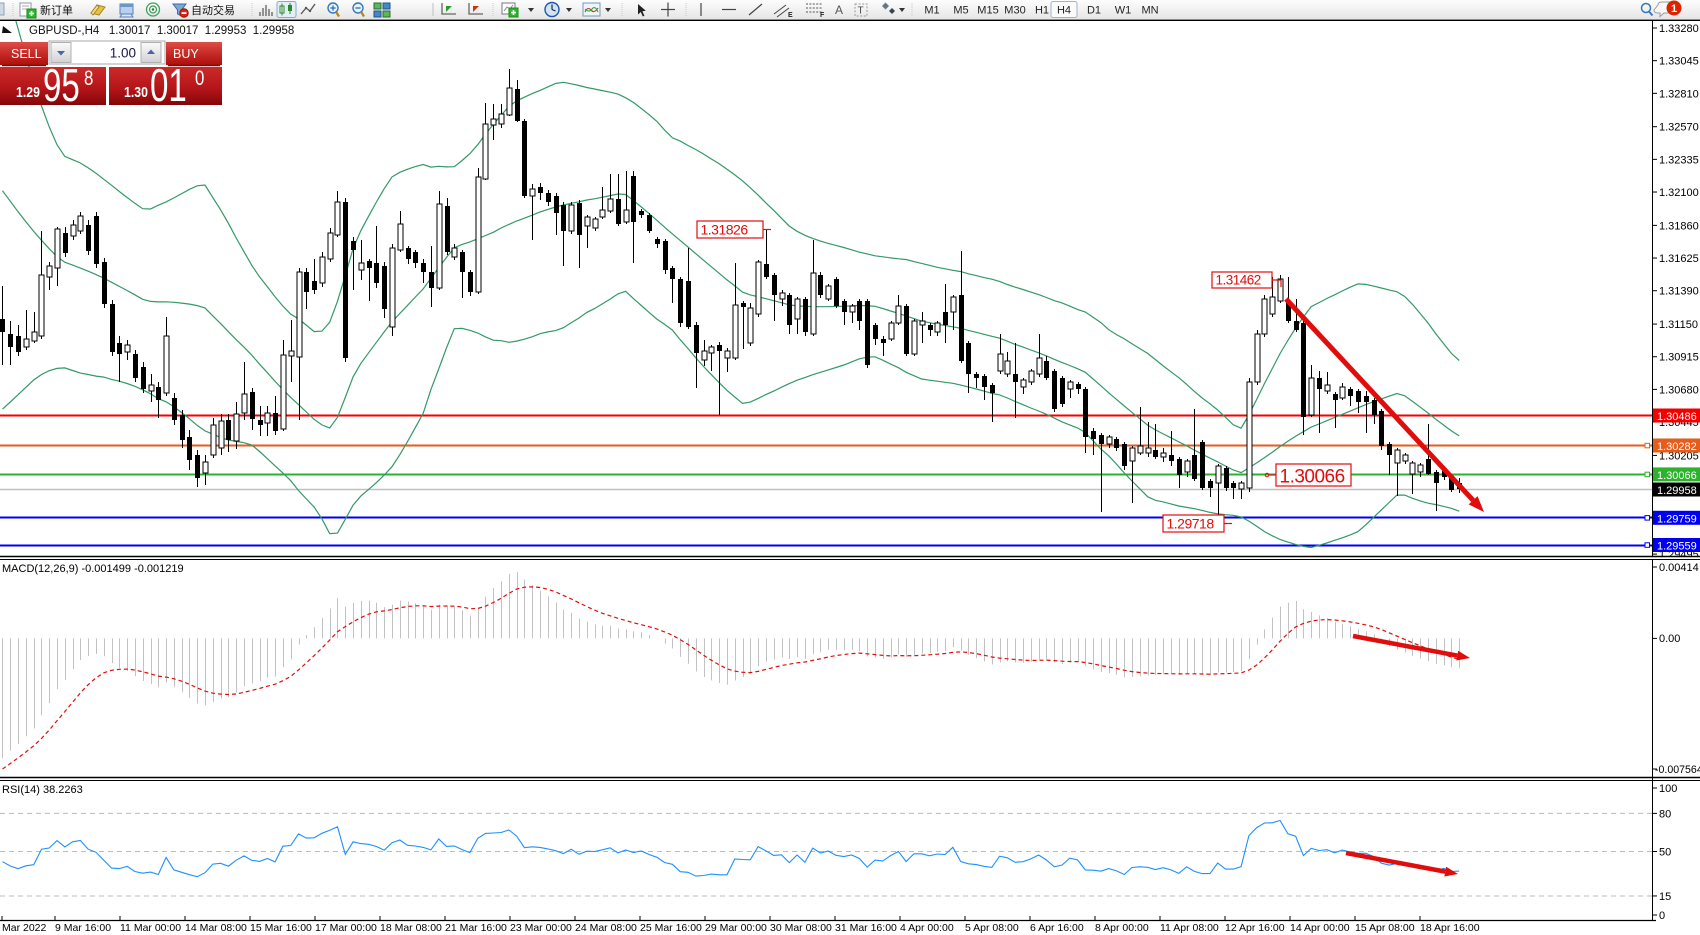  What do you see at coordinates (822, 15) in the screenshot?
I see `svg-text: F` at bounding box center [822, 15].